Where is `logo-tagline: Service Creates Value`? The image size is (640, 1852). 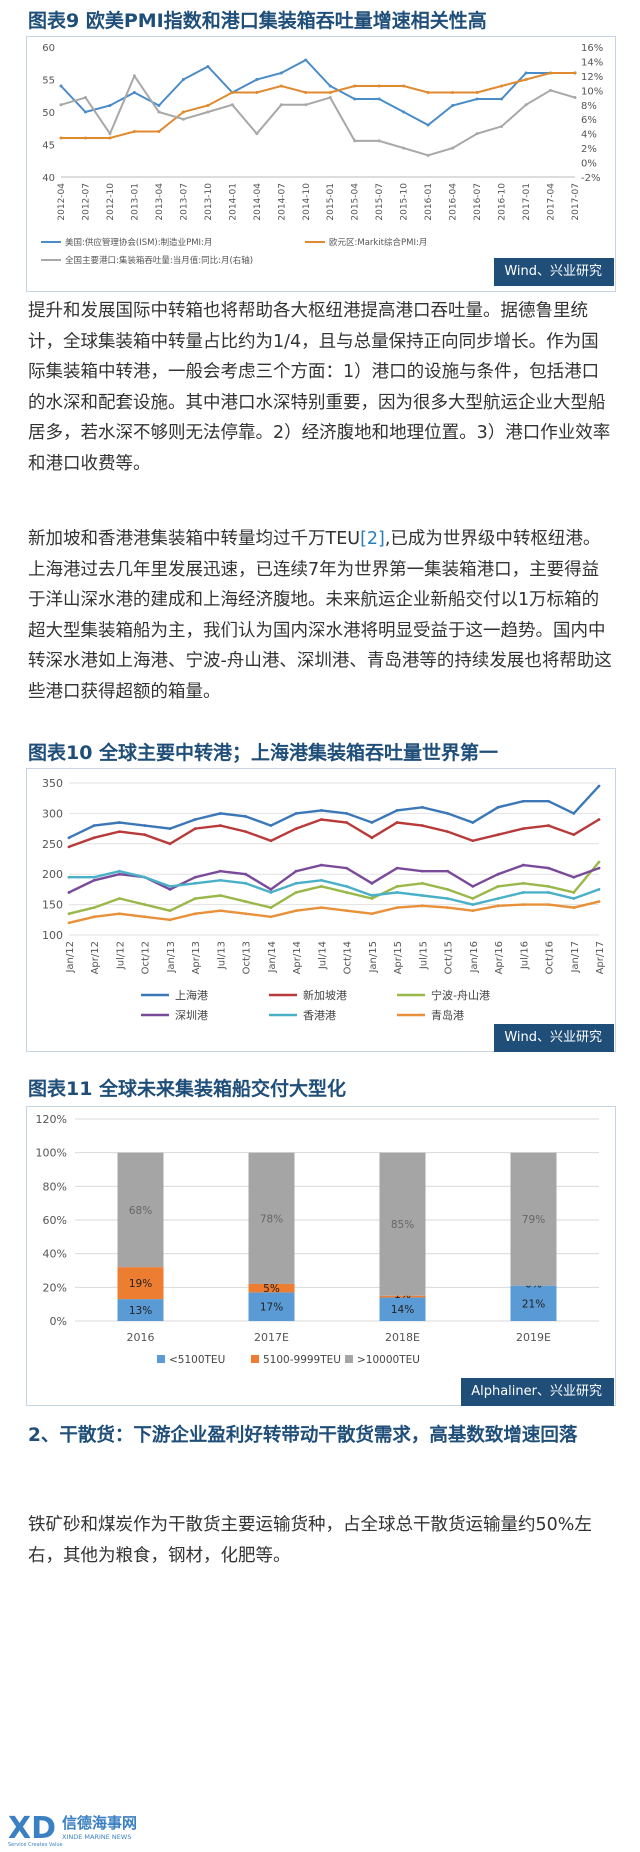 logo-tagline: Service Creates Value is located at coordinates (35, 1845).